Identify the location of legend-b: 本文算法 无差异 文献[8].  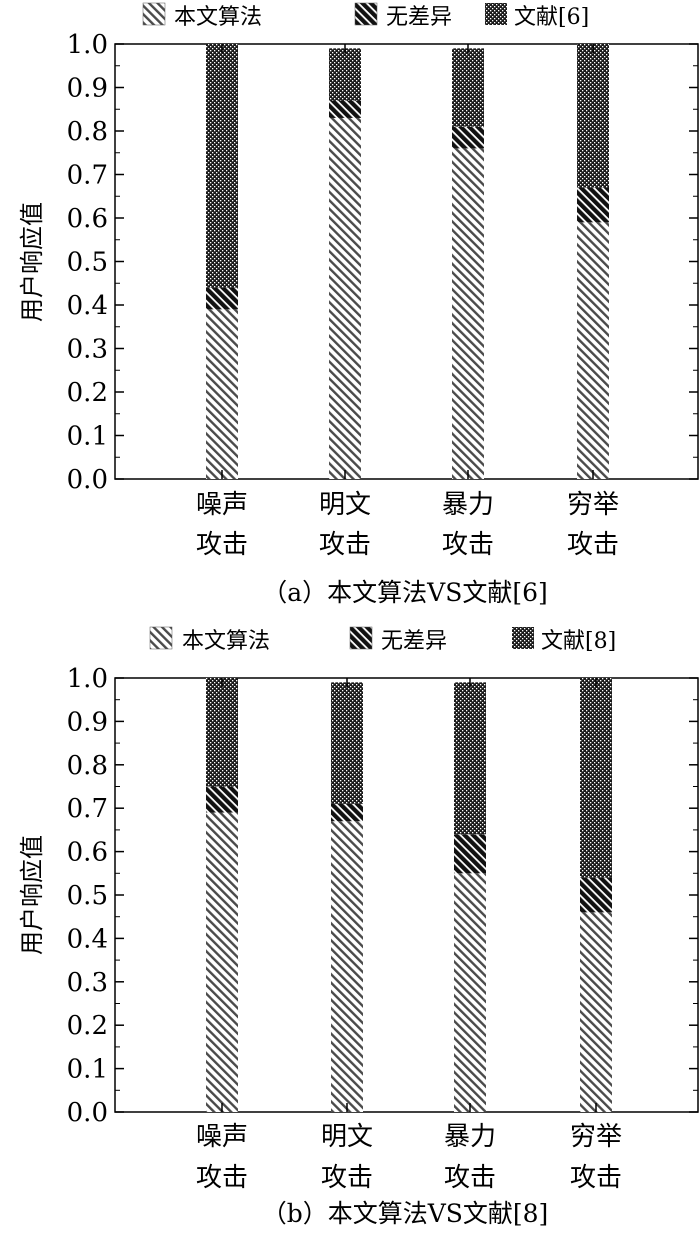
(382, 640).